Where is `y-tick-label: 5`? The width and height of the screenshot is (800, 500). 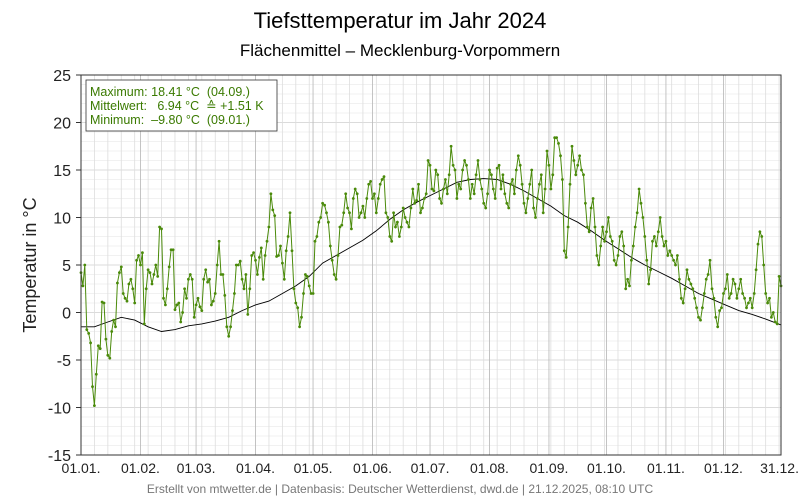
y-tick-label: 5 is located at coordinates (66, 266).